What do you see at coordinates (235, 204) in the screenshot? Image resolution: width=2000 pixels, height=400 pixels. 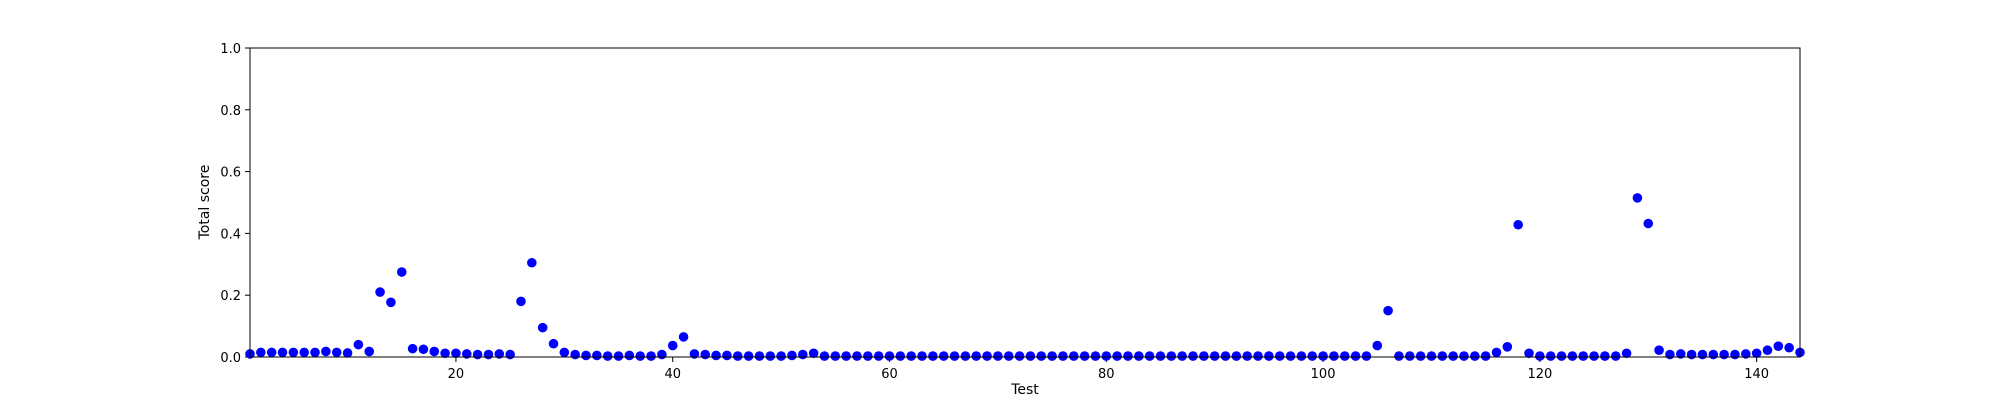 I see `y-axis-ticks: 0.0 0.2 0.4 0.6 0.8 1.0` at bounding box center [235, 204].